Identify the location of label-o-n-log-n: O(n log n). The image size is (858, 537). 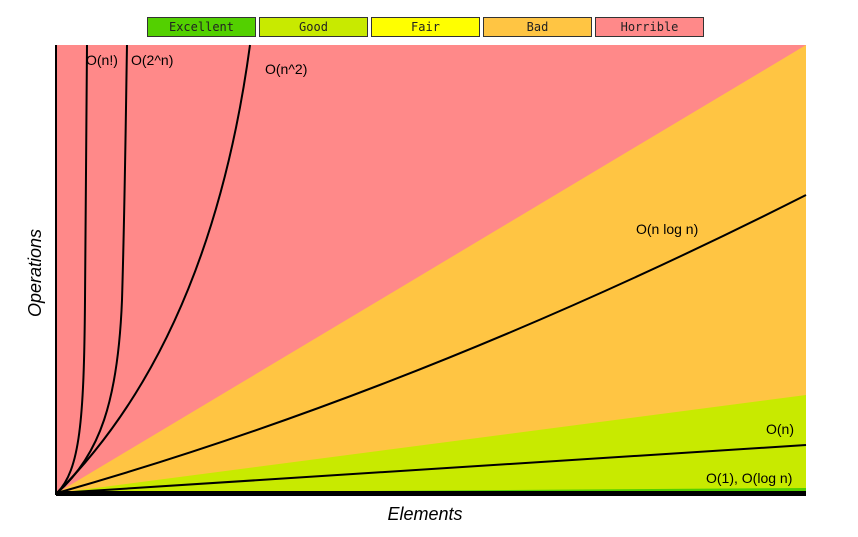
(667, 229).